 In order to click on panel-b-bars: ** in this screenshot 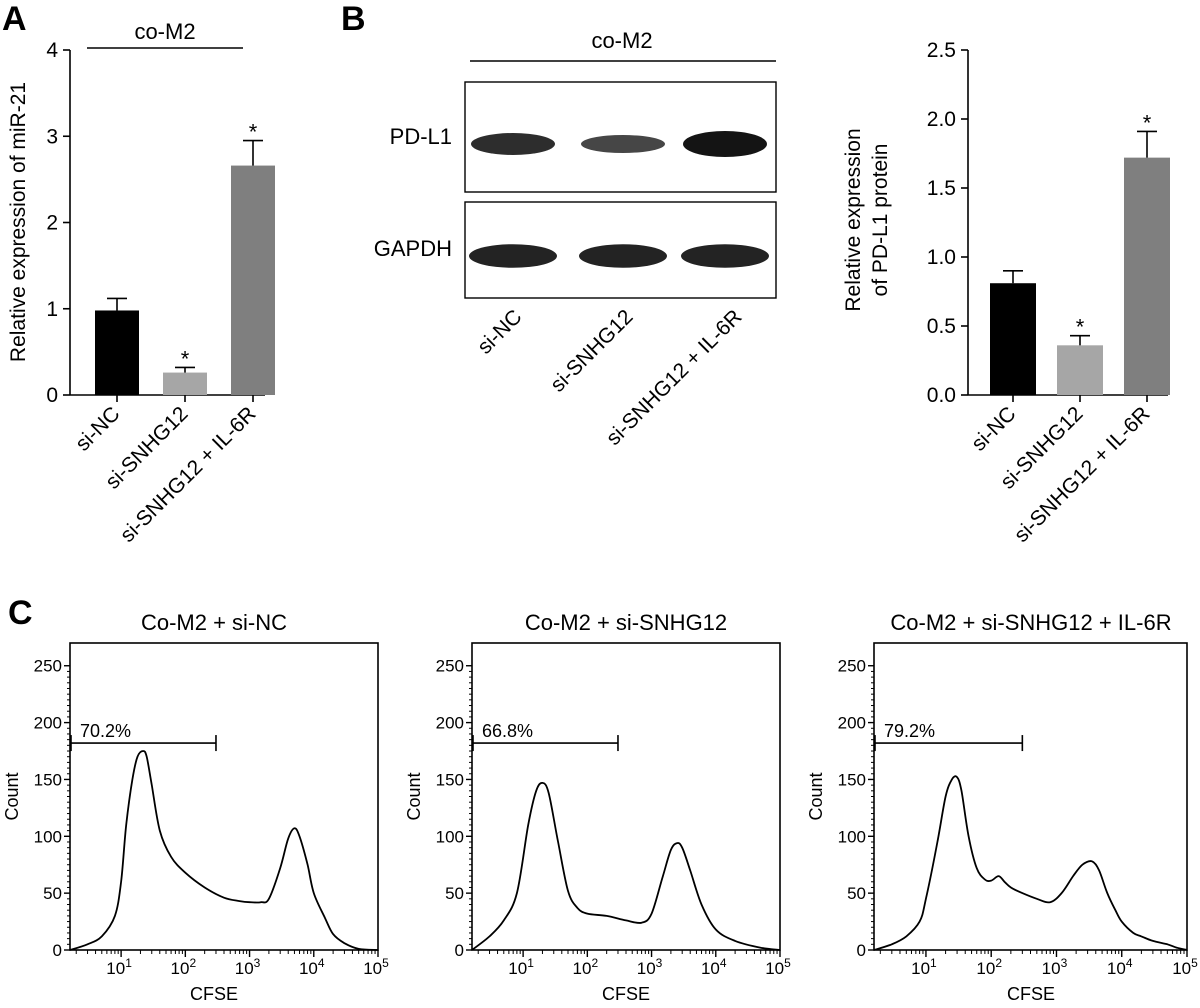, I will do `click(1080, 252)`.